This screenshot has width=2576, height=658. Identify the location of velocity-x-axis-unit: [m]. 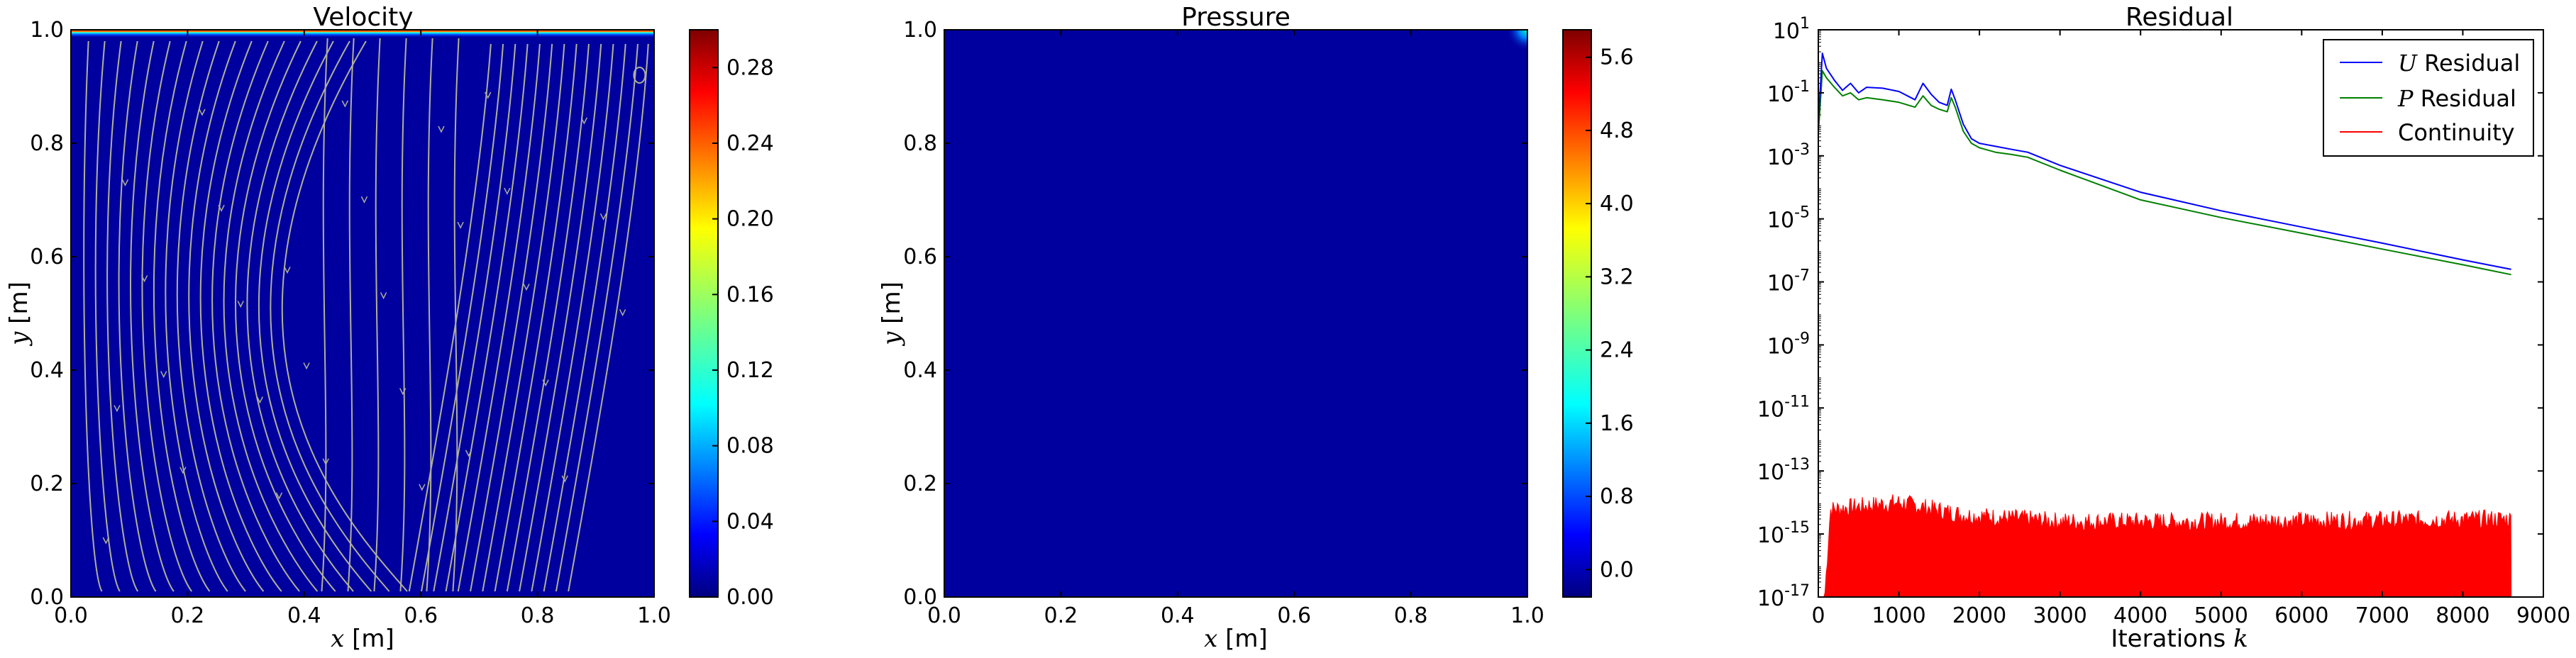
(369, 639).